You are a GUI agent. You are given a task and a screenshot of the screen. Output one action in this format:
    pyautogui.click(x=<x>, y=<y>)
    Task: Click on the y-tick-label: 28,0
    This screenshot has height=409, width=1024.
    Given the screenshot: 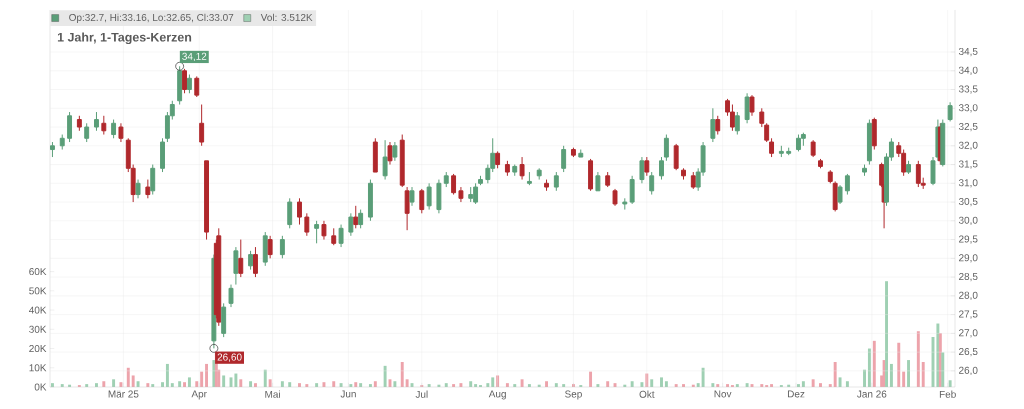 What is the action you would take?
    pyautogui.click(x=968, y=295)
    